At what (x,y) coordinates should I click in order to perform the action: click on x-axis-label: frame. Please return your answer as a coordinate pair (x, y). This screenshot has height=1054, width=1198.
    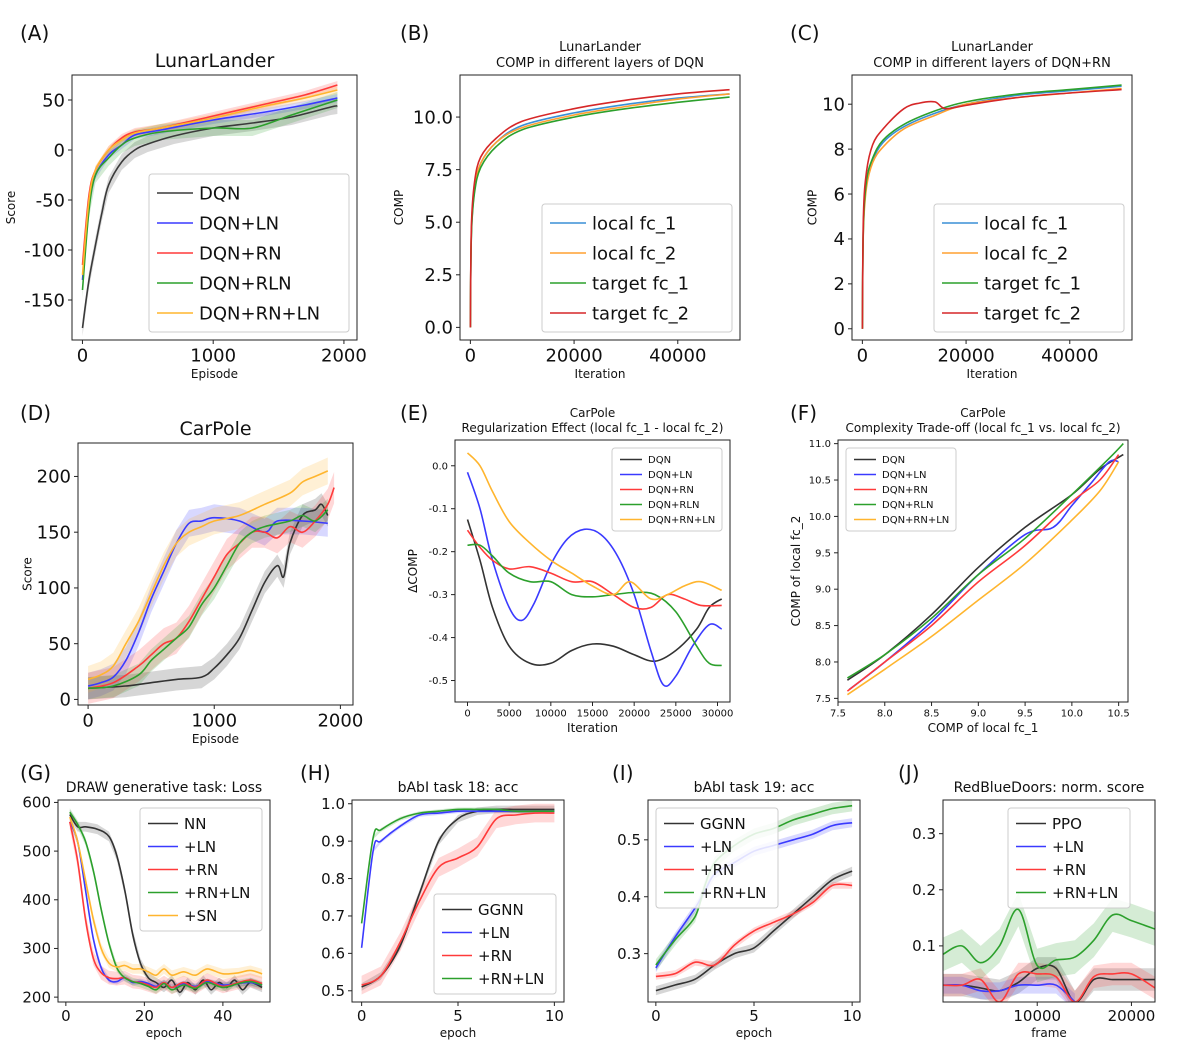
    Looking at the image, I should click on (1049, 1033).